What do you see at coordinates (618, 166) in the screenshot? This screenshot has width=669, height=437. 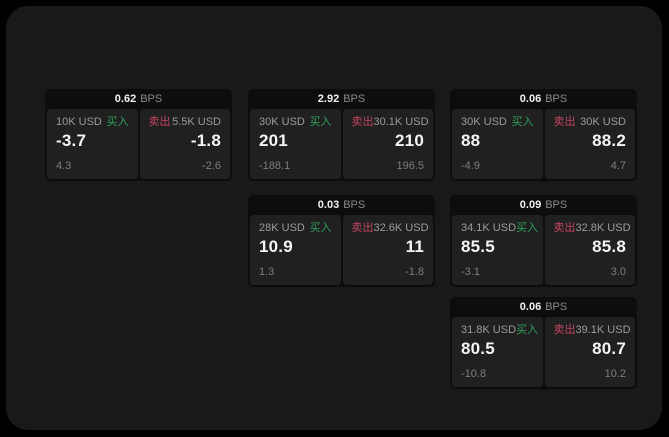 I see `sell-delta-value: 4.7` at bounding box center [618, 166].